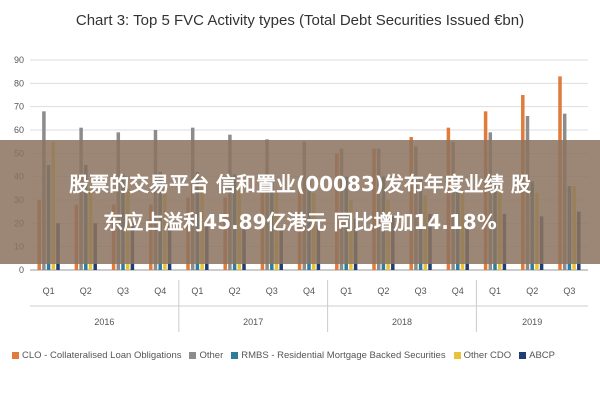 Image resolution: width=600 pixels, height=400 pixels. I want to click on legend-label: Other CDO, so click(487, 355).